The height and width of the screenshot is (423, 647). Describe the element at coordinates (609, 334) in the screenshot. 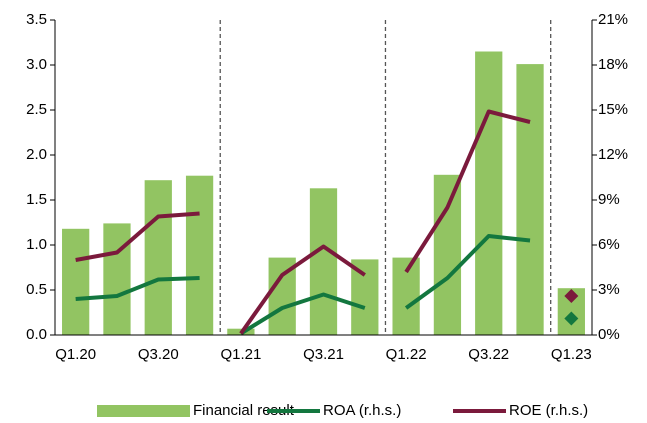

I see `y2-tick-label: 0%` at that location.